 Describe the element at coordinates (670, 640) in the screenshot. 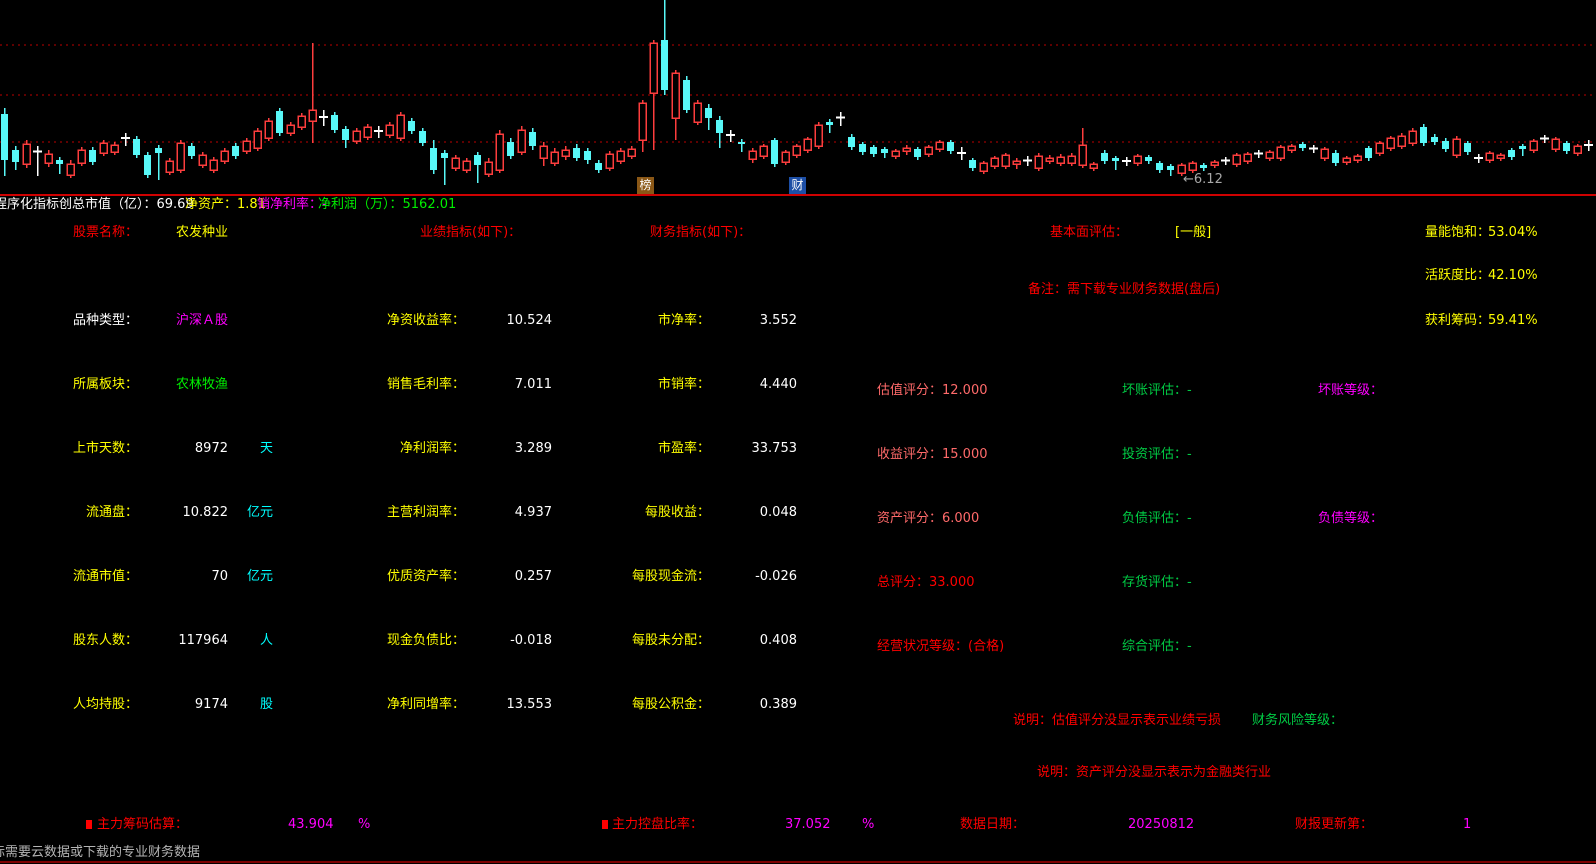

I see `fin-label-5: 每股未分配：` at that location.